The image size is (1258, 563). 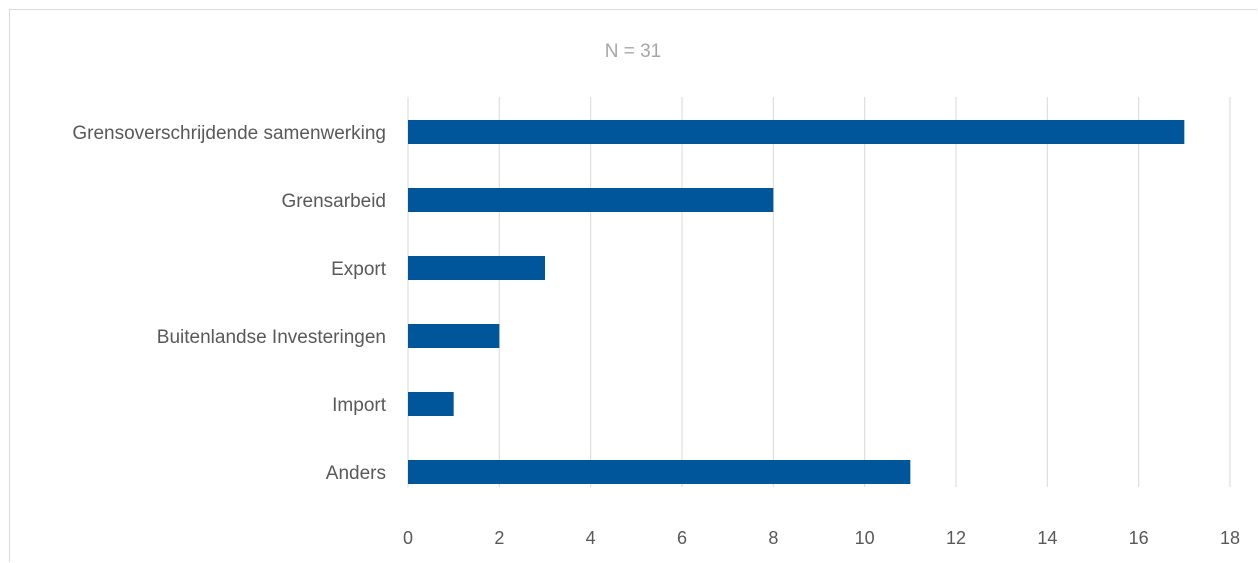 What do you see at coordinates (356, 473) in the screenshot?
I see `category-label: Anders` at bounding box center [356, 473].